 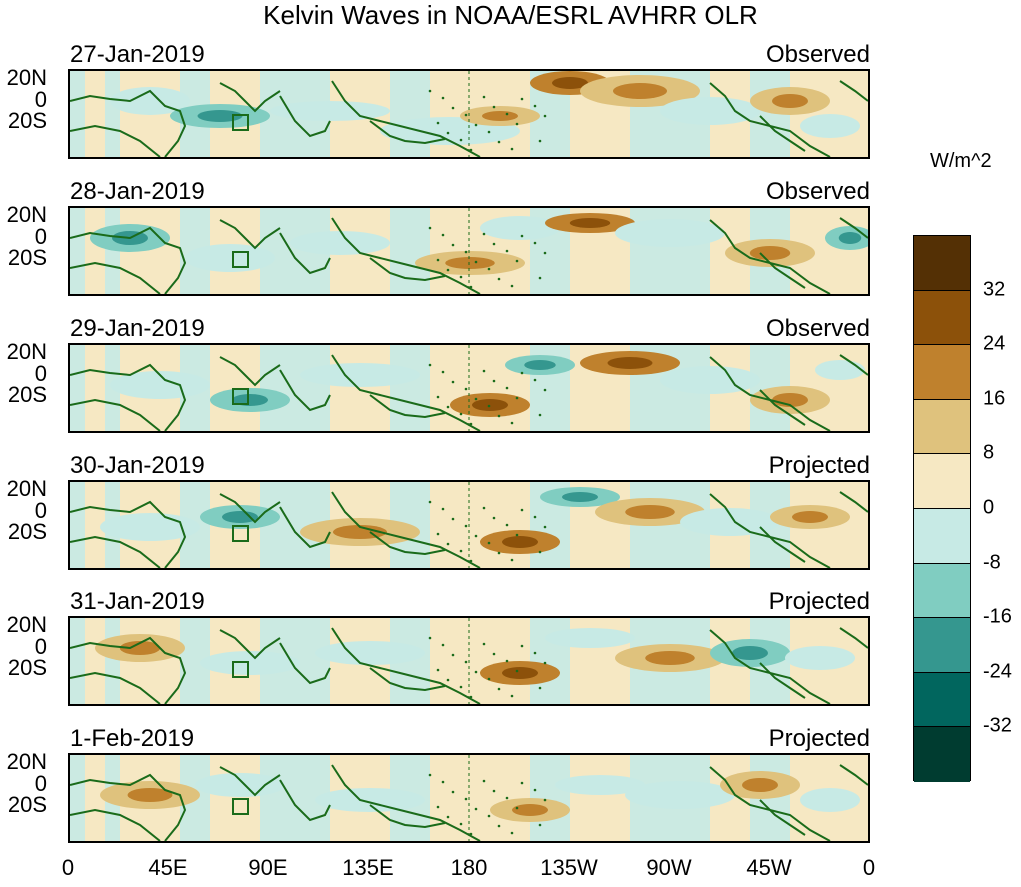 What do you see at coordinates (27, 394) in the screenshot?
I see `latitude-label: 20S` at bounding box center [27, 394].